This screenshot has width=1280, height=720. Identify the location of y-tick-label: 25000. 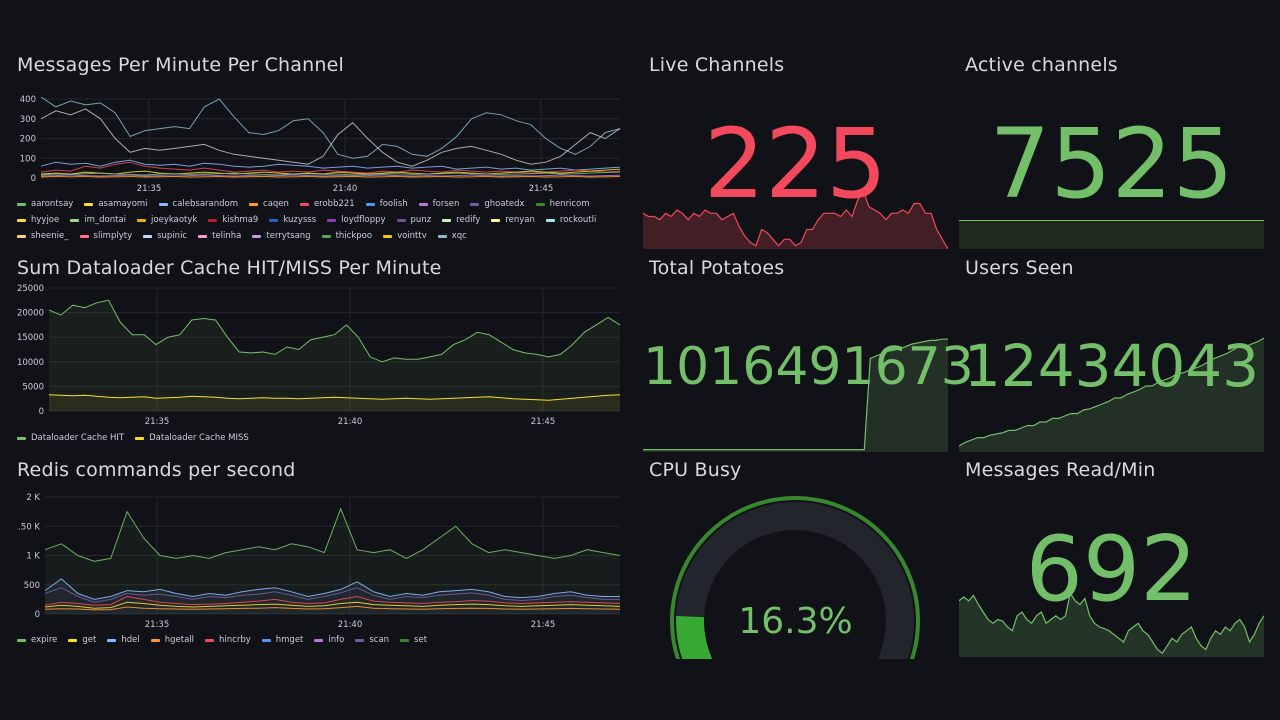
(30, 289).